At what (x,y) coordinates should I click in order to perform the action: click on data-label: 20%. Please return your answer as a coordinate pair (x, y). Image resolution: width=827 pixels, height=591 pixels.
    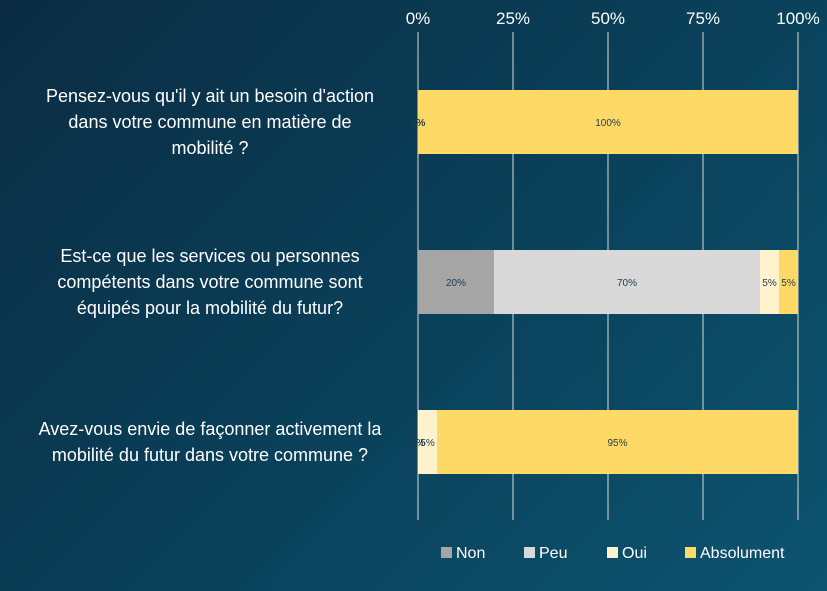
    Looking at the image, I should click on (456, 283).